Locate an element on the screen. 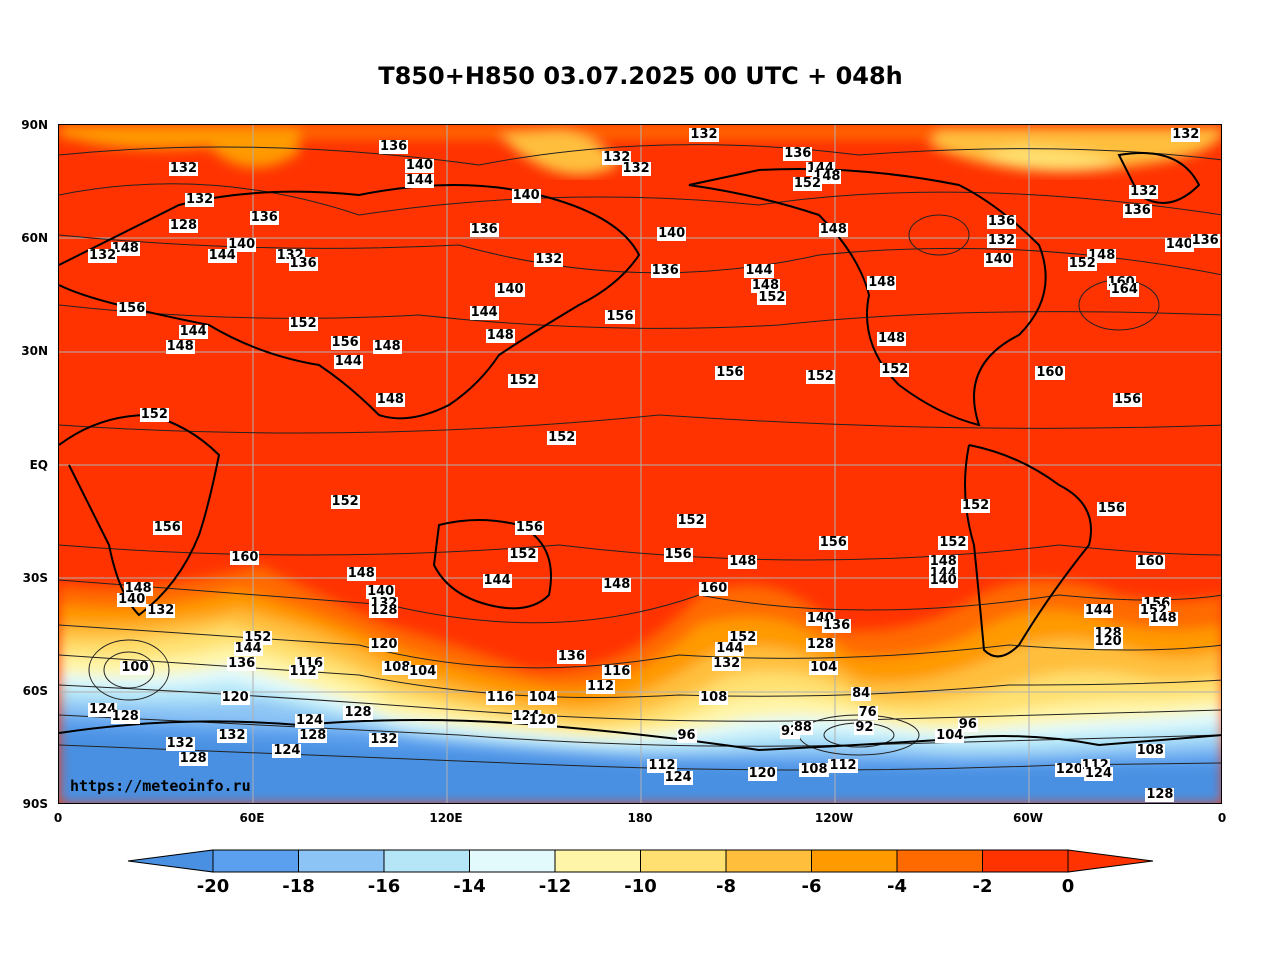 Image resolution: width=1281 pixels, height=963 pixels. contour-label: 112 is located at coordinates (600, 686).